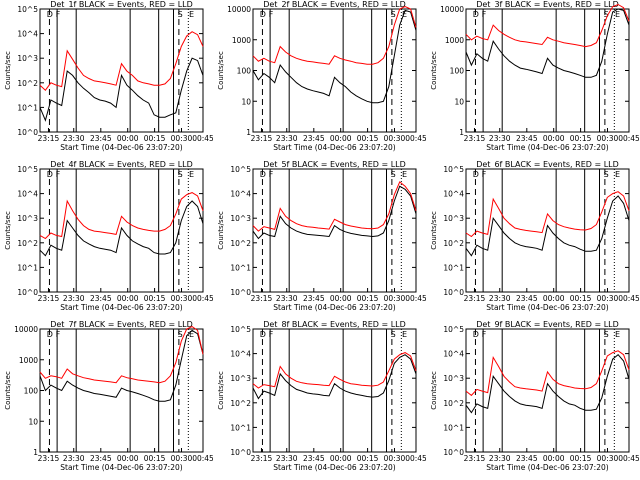 The height and width of the screenshot is (480, 640). Describe the element at coordinates (547, 4) in the screenshot. I see `chart-title: Det_3f BLACK = Events, RED = LLD` at that location.